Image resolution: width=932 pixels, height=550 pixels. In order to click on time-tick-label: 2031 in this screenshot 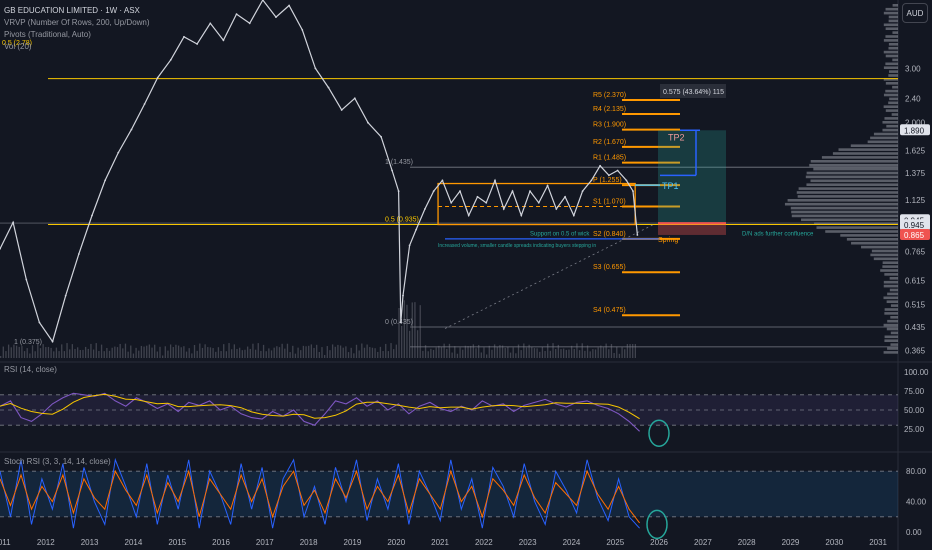, I will do `click(878, 542)`.